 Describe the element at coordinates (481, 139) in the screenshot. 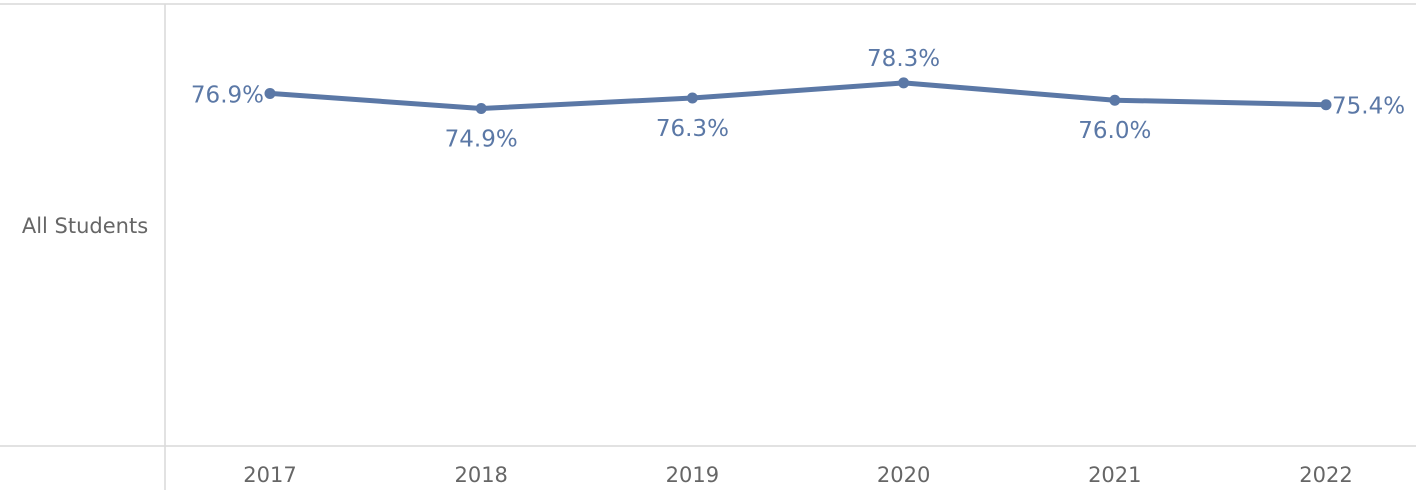

I see `data-label: 74.9%` at that location.